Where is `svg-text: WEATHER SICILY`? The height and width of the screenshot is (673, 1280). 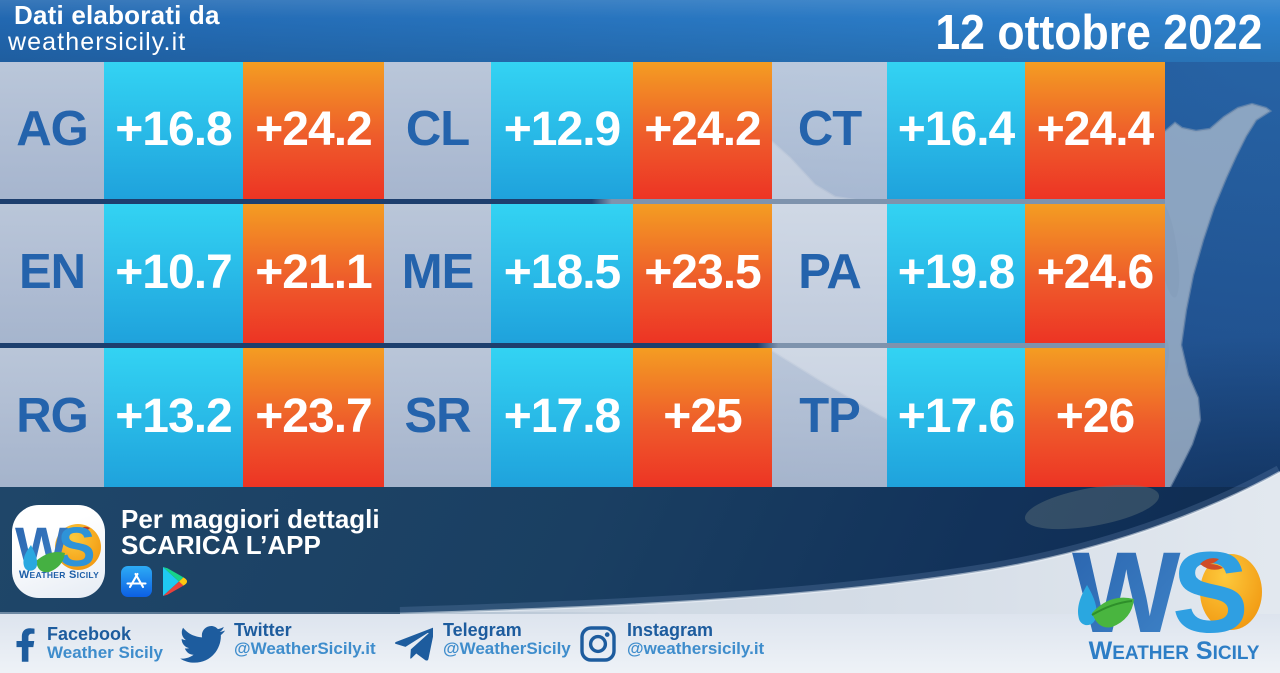 svg-text: WEATHER SICILY is located at coordinates (59, 575).